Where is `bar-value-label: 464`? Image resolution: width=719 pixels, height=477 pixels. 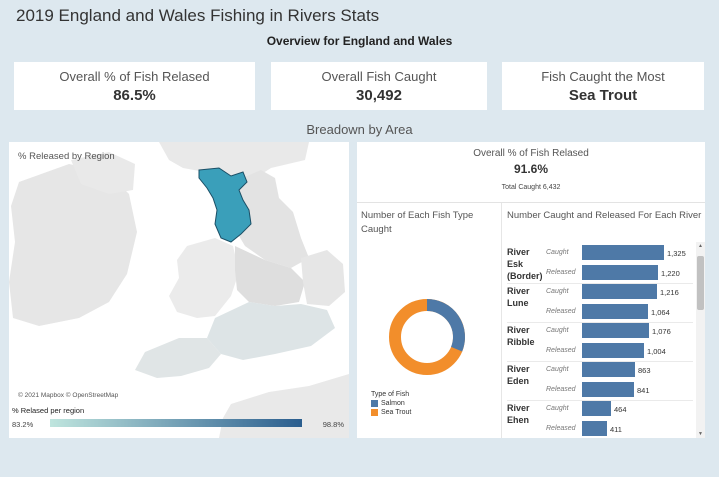 bar-value-label: 464 is located at coordinates (620, 409).